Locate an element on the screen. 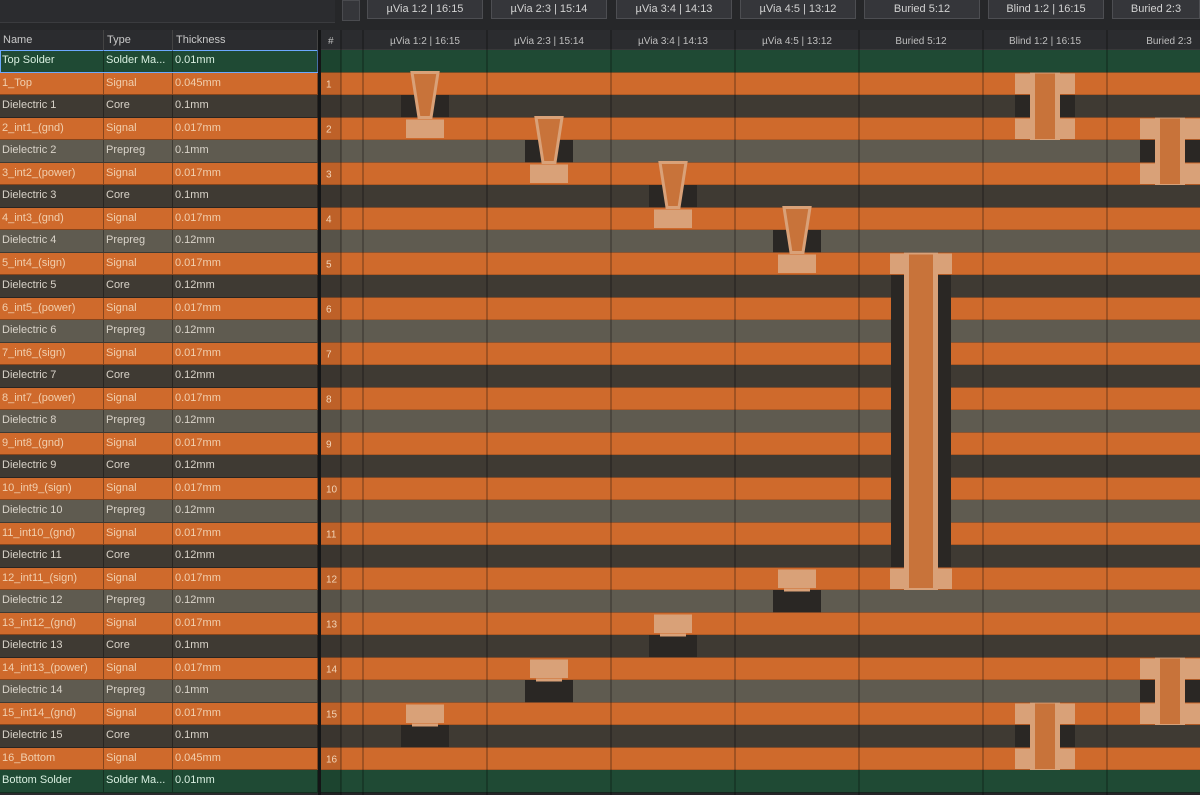 The image size is (1200, 795). table-row: Dielectric 15 Core 0.1mm is located at coordinates (159, 736).